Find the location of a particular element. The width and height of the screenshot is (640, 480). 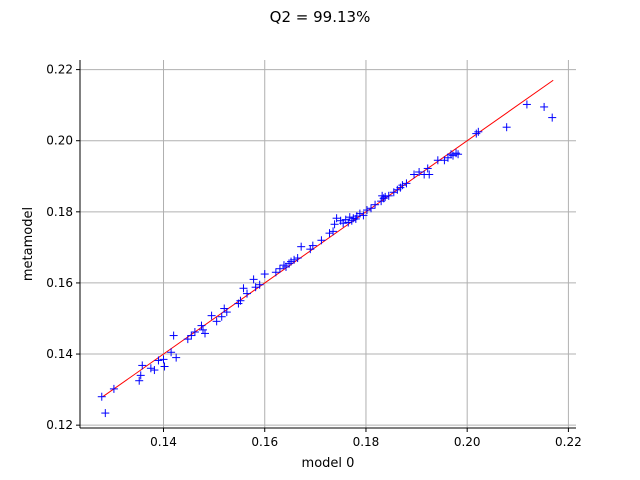

y-tick-label: 0.16 is located at coordinates (59, 283).